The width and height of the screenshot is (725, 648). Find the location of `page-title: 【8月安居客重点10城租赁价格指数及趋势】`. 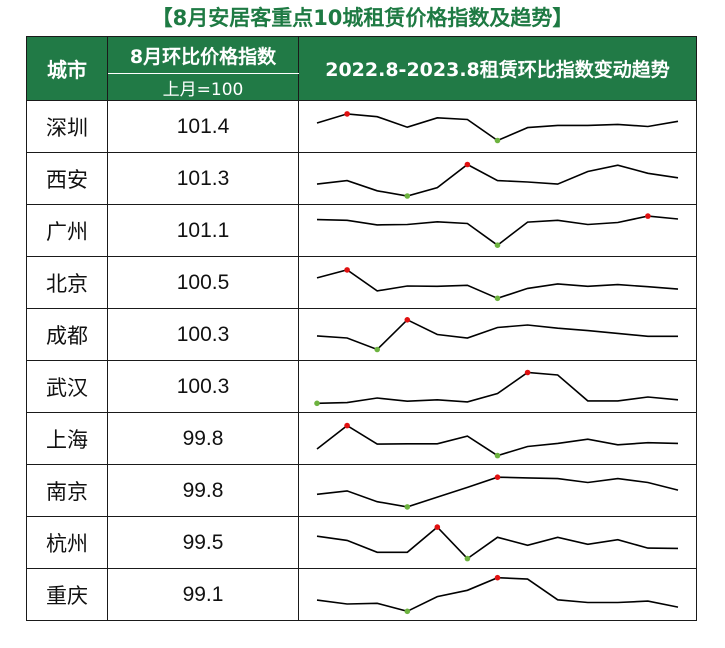

page-title: 【8月安居客重点10城租赁价格指数及趋势】 is located at coordinates (362, 18).